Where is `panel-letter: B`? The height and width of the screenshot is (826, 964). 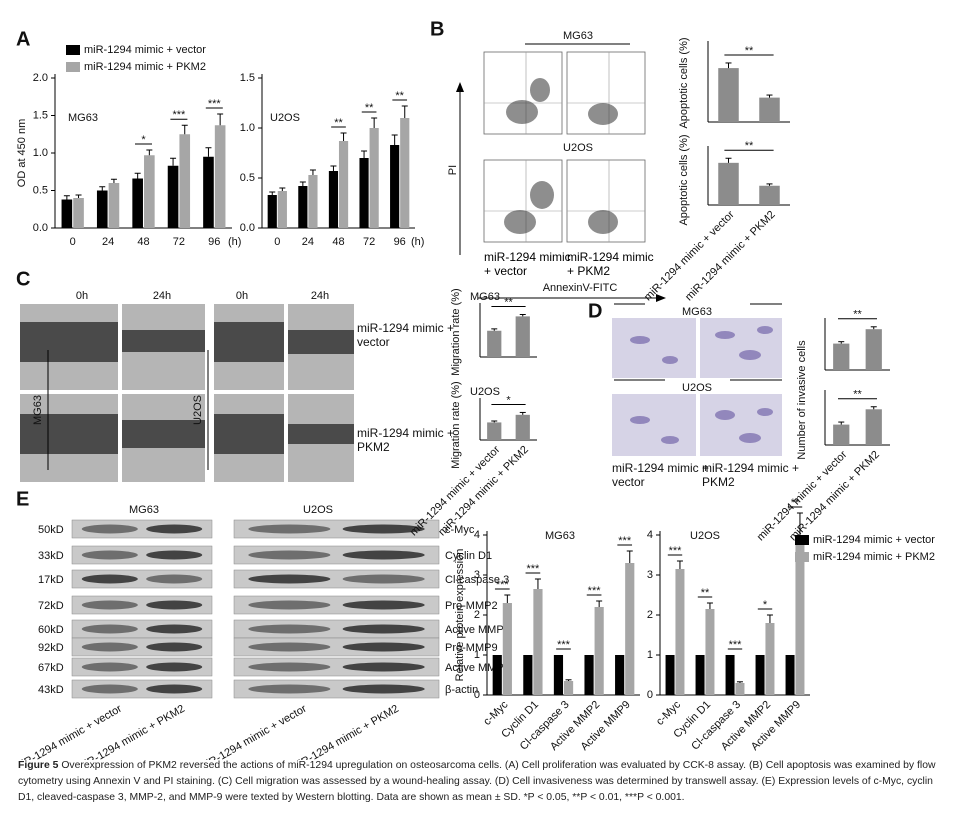
panel-letter: B is located at coordinates (437, 29).